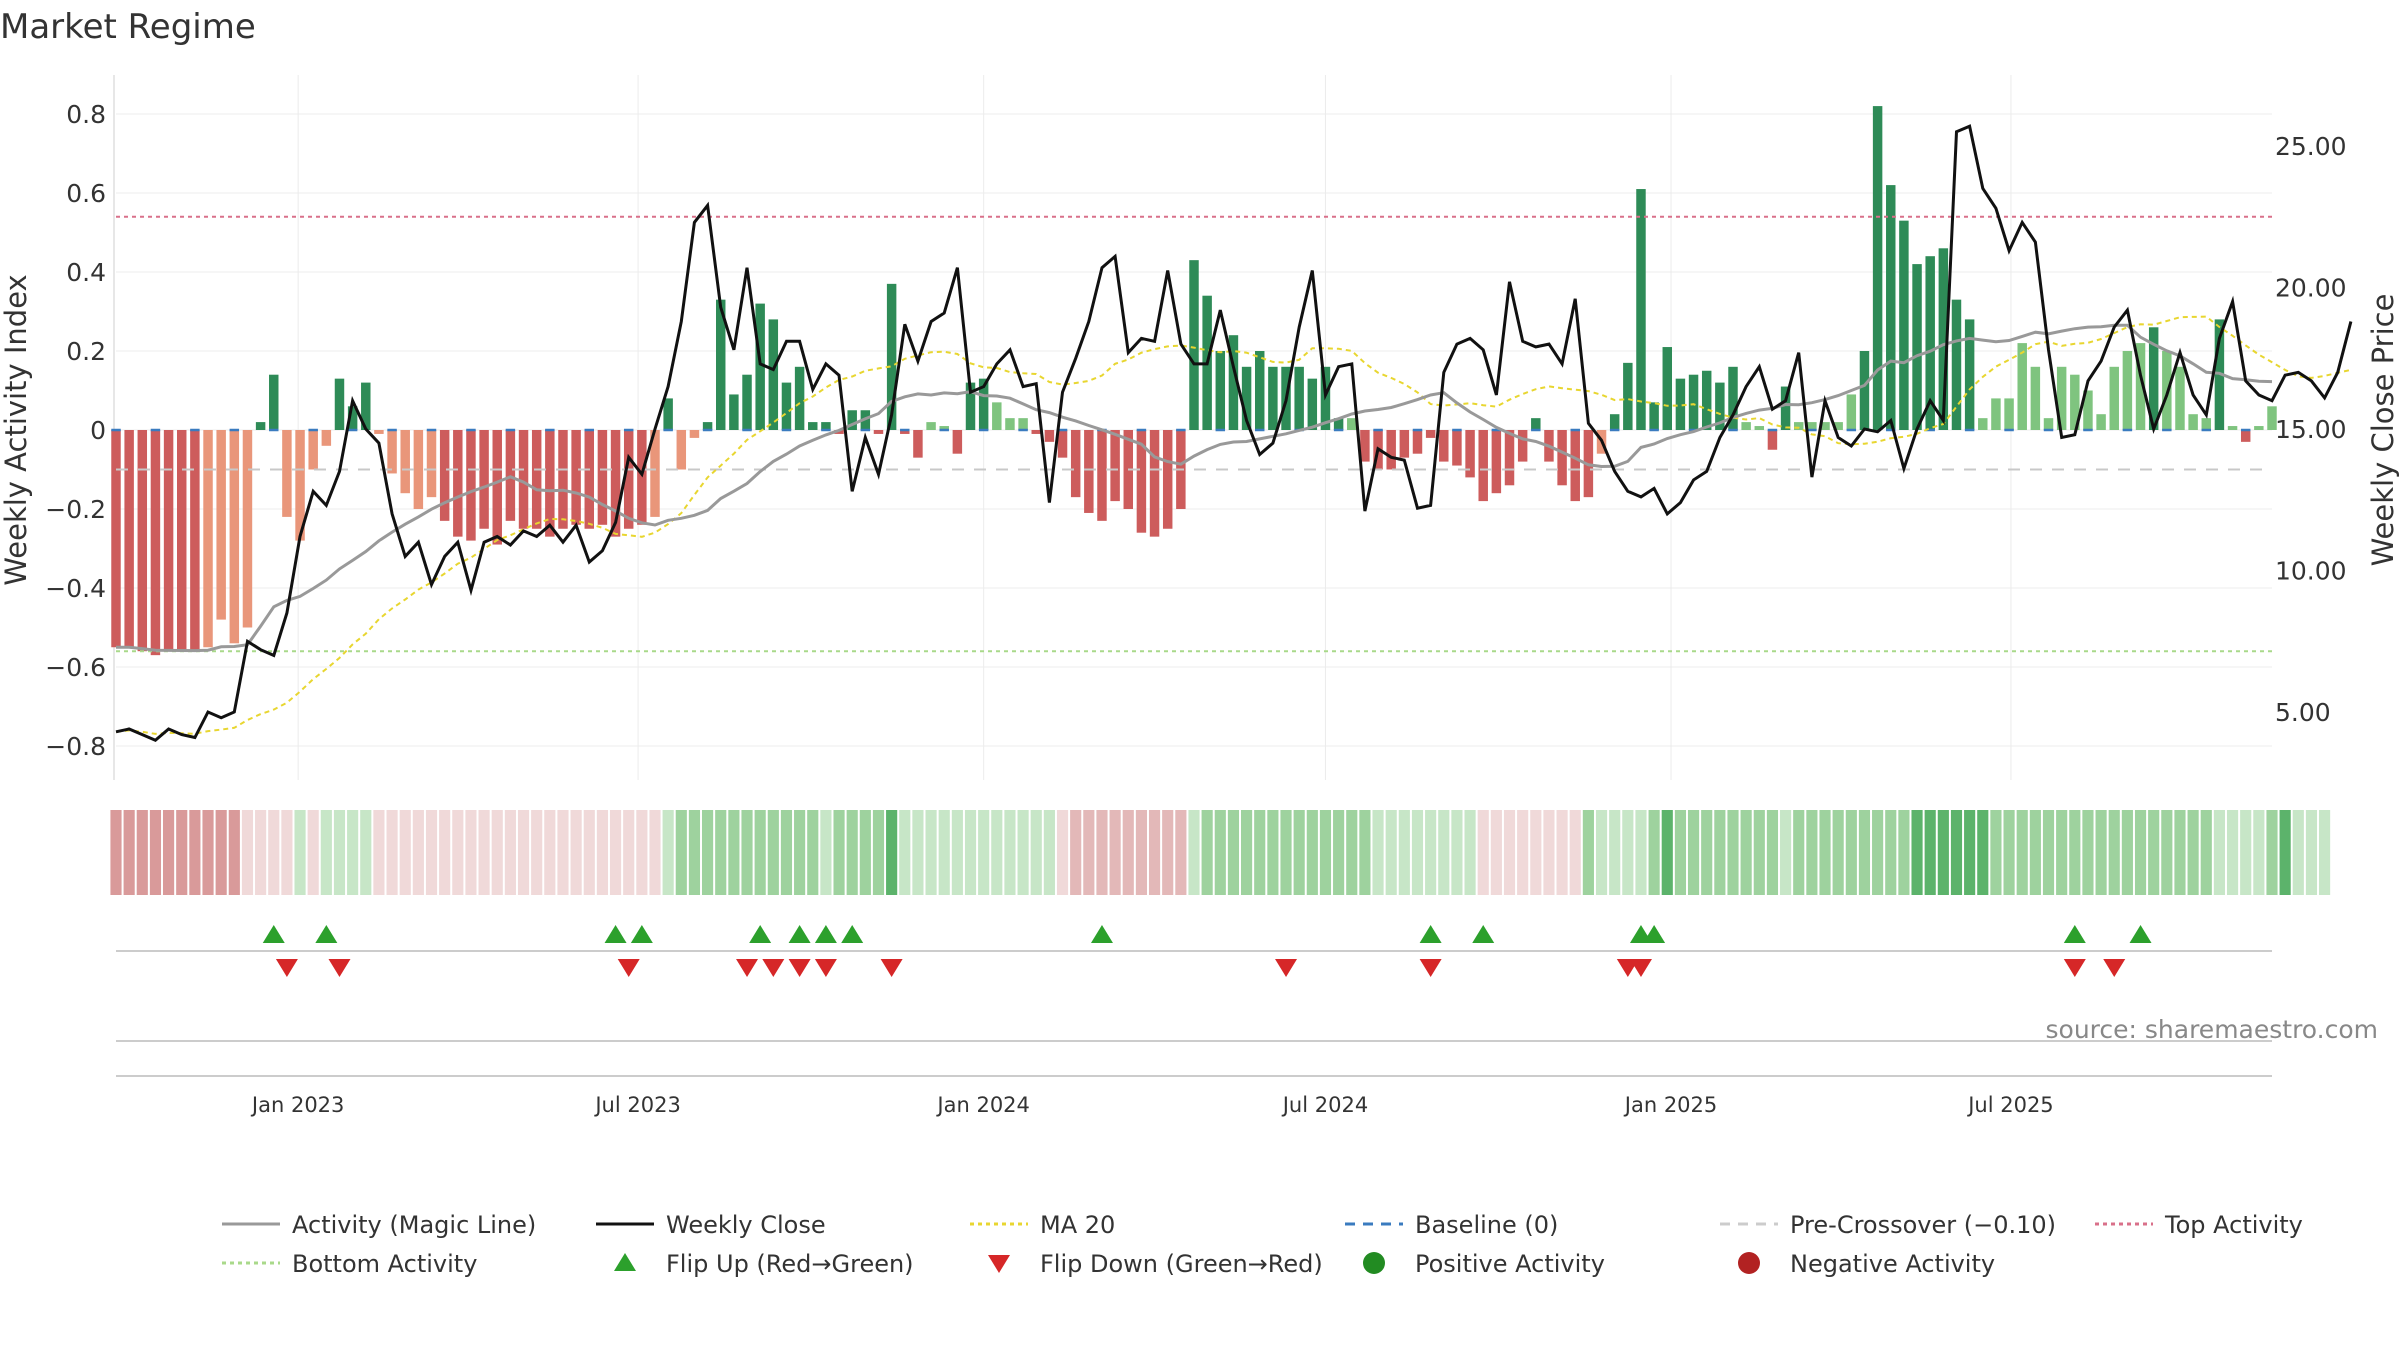  What do you see at coordinates (75, 588) in the screenshot?
I see `y-left-tick-label: −0.4` at bounding box center [75, 588].